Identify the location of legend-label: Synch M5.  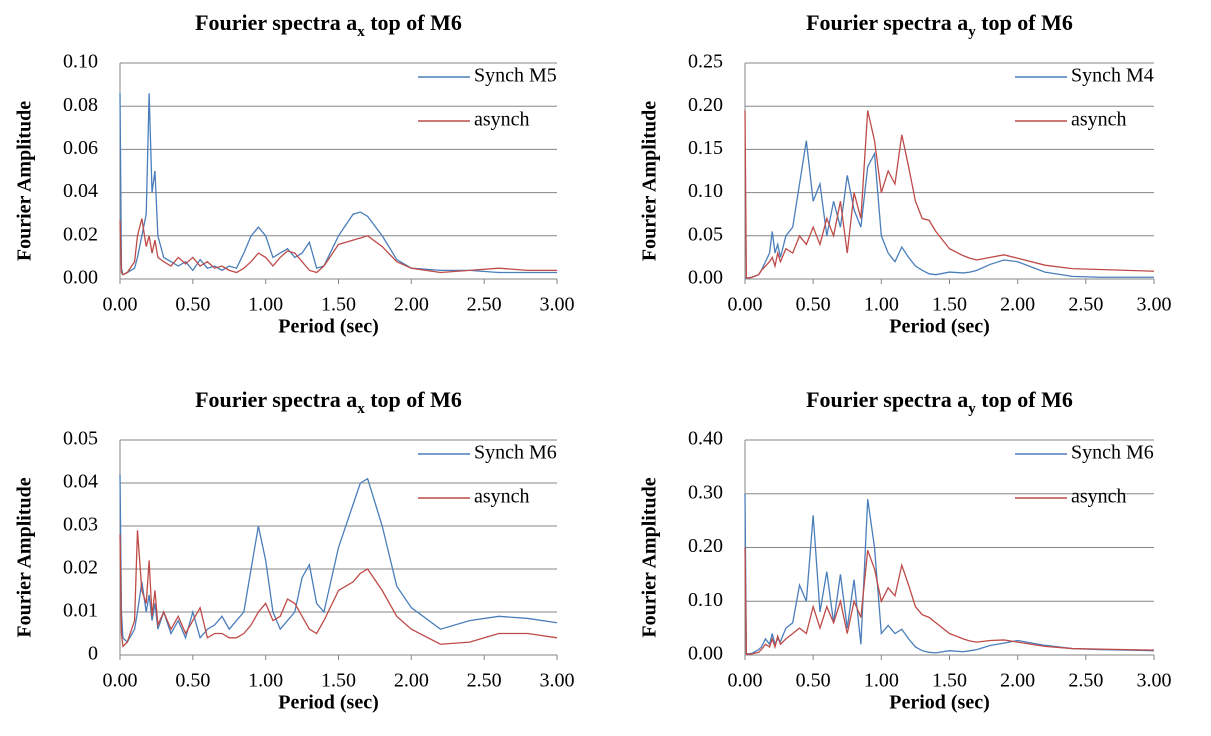
(515, 76).